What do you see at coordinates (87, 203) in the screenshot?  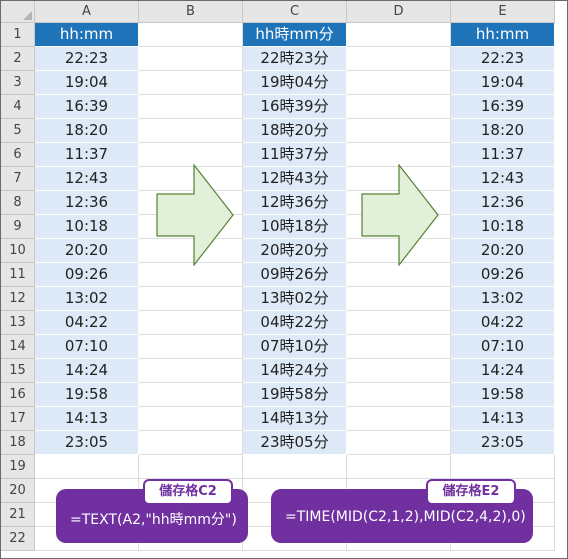 I see `cell-a8: 12:36` at bounding box center [87, 203].